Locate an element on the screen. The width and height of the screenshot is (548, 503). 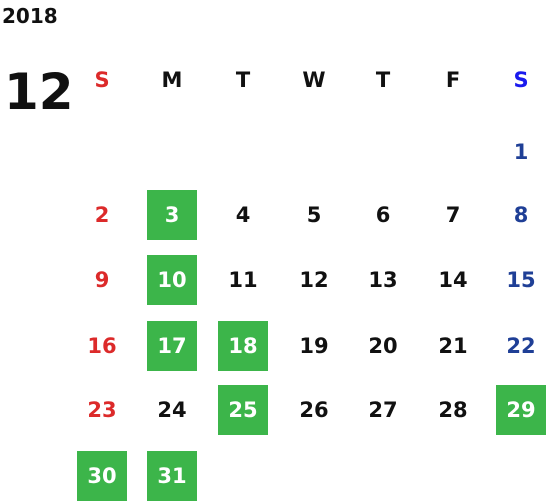
highlighted-day: 3 is located at coordinates (172, 215).